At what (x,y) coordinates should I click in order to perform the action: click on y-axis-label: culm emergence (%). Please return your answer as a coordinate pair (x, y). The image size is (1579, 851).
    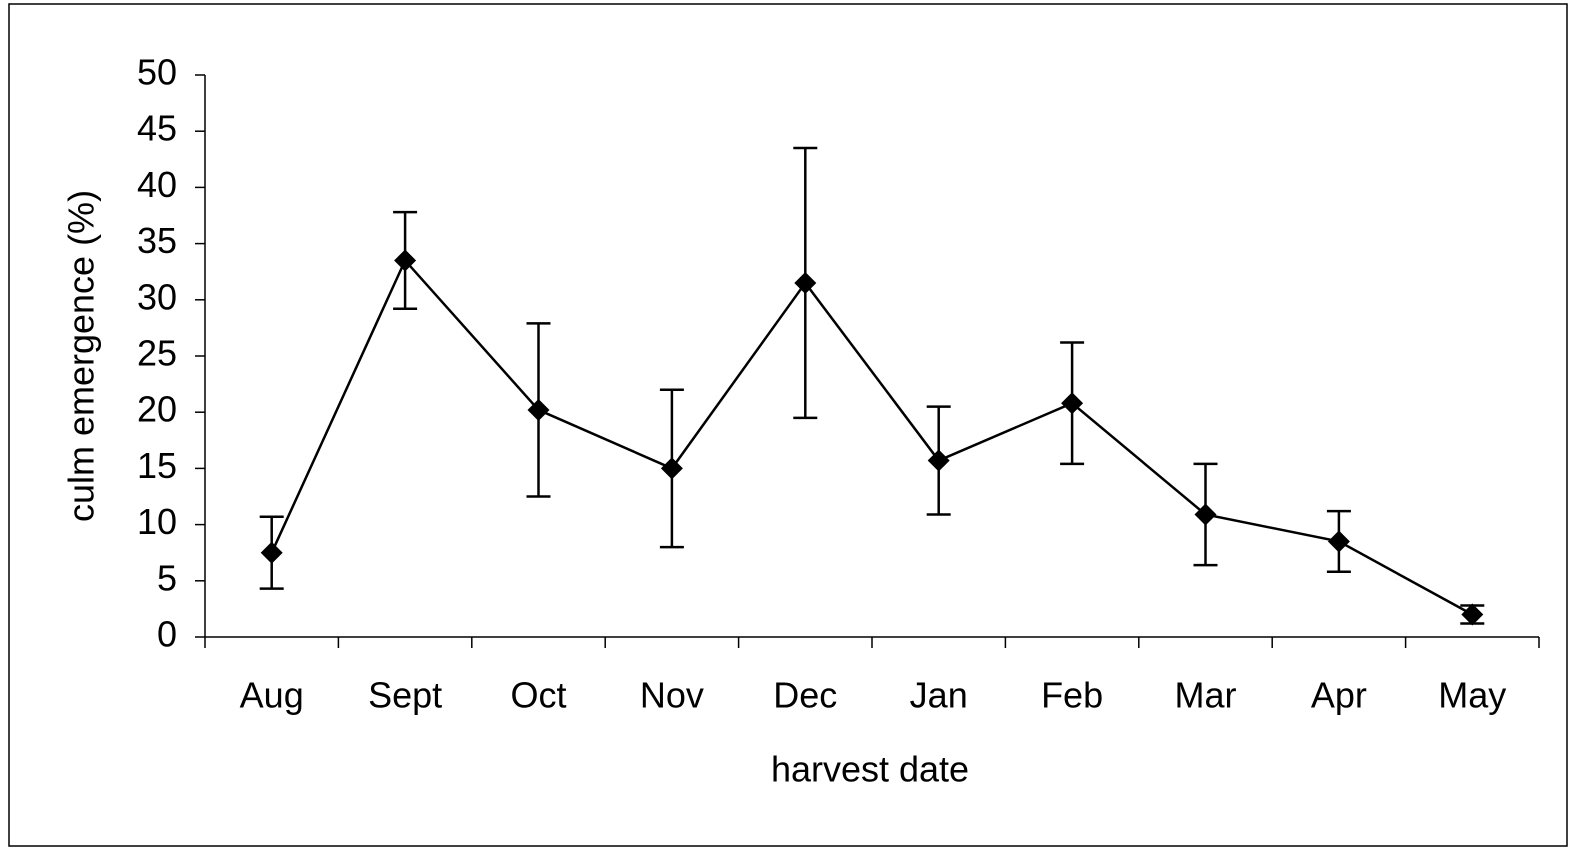
    Looking at the image, I should click on (81, 356).